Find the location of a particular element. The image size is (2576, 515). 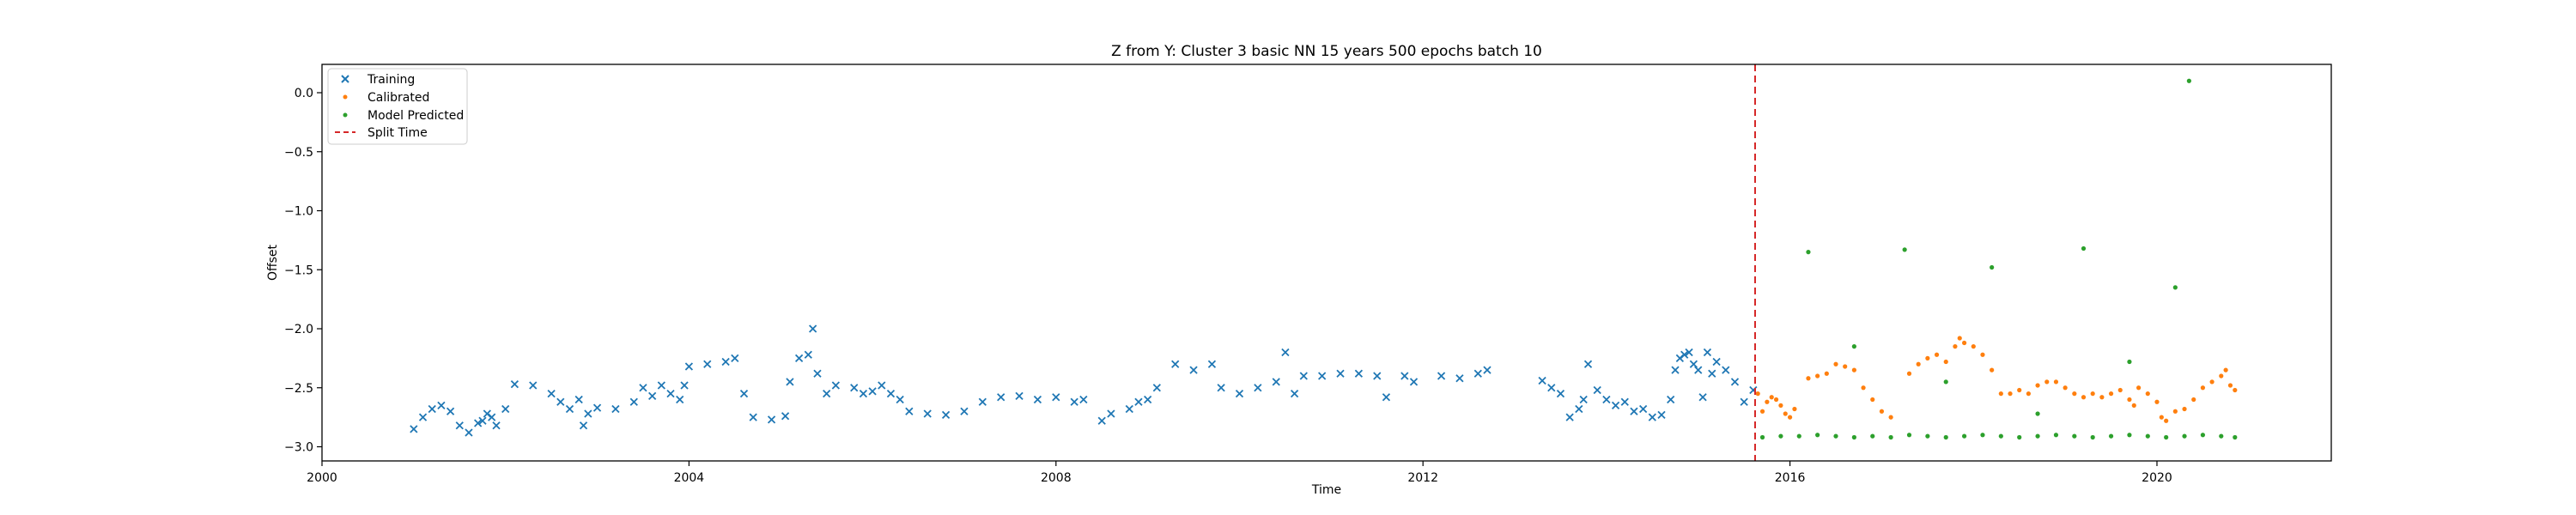

legend-item-calibrated: Calibrated is located at coordinates (386, 98).